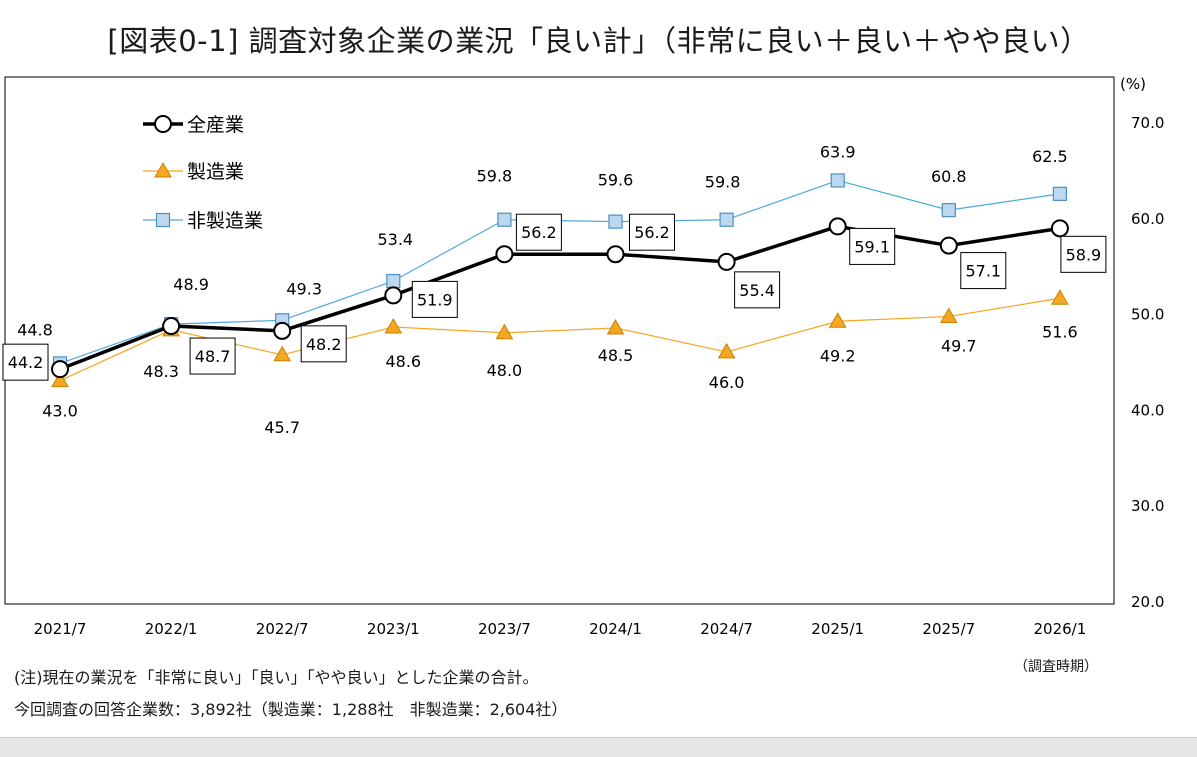  I want to click on x-tick-label: 2024/1, so click(615, 629).